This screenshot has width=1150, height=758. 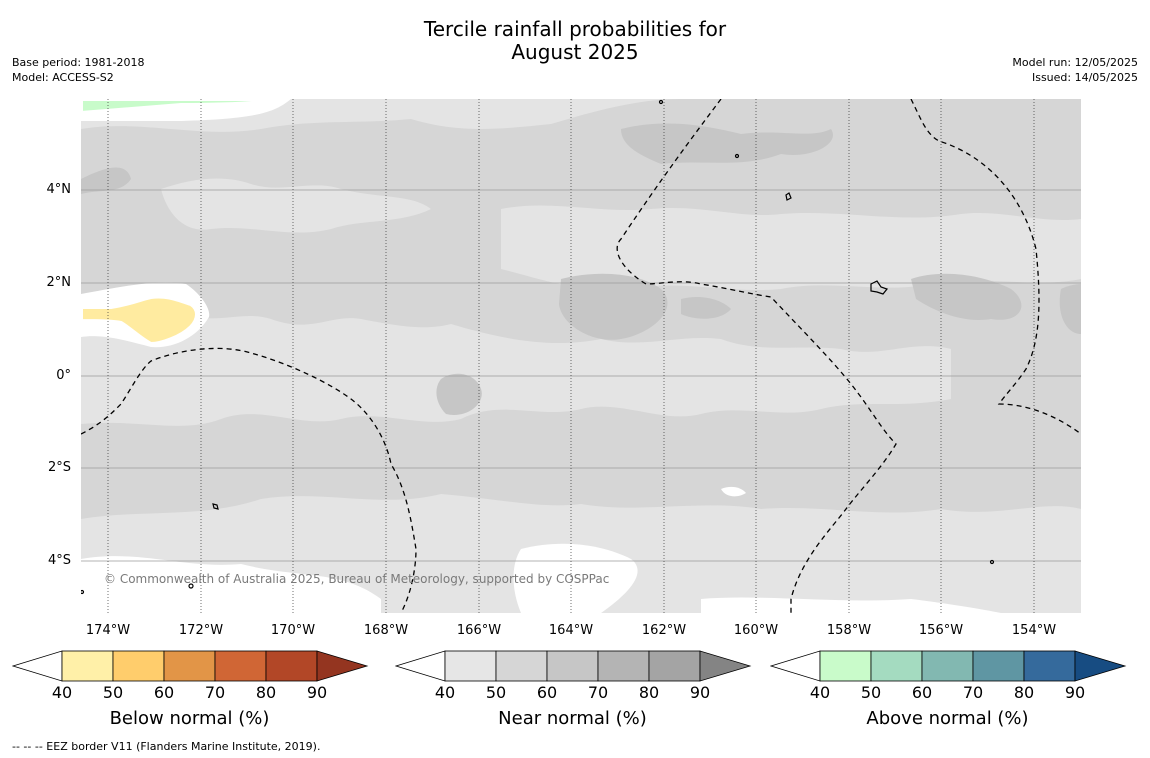 What do you see at coordinates (140, 320) in the screenshot?
I see `below-normal-40-region` at bounding box center [140, 320].